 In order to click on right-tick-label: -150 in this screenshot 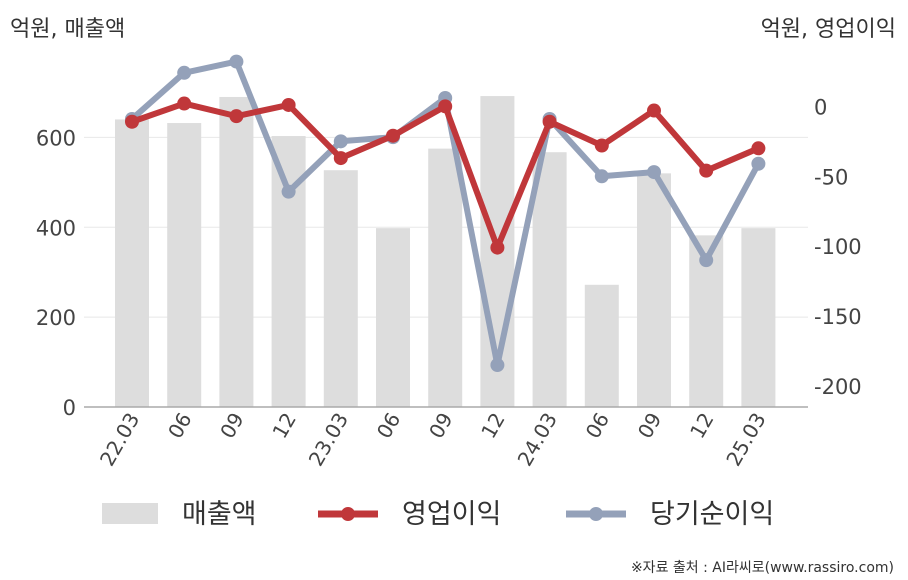, I will do `click(838, 317)`.